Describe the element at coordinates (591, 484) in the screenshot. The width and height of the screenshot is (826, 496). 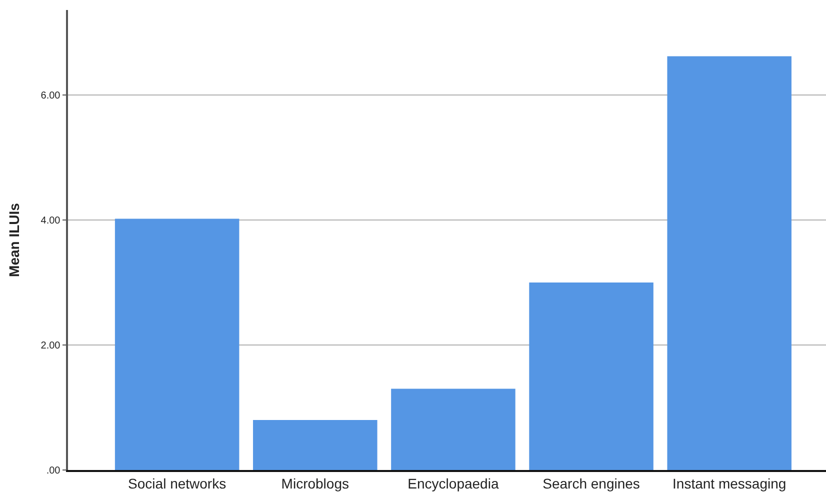
I see `x-tick-label: Search engines` at that location.